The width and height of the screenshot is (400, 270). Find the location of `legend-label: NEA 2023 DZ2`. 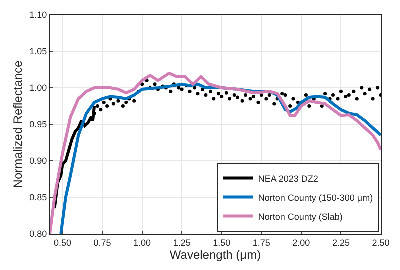

legend-label: NEA 2023 DZ2 is located at coordinates (288, 179).